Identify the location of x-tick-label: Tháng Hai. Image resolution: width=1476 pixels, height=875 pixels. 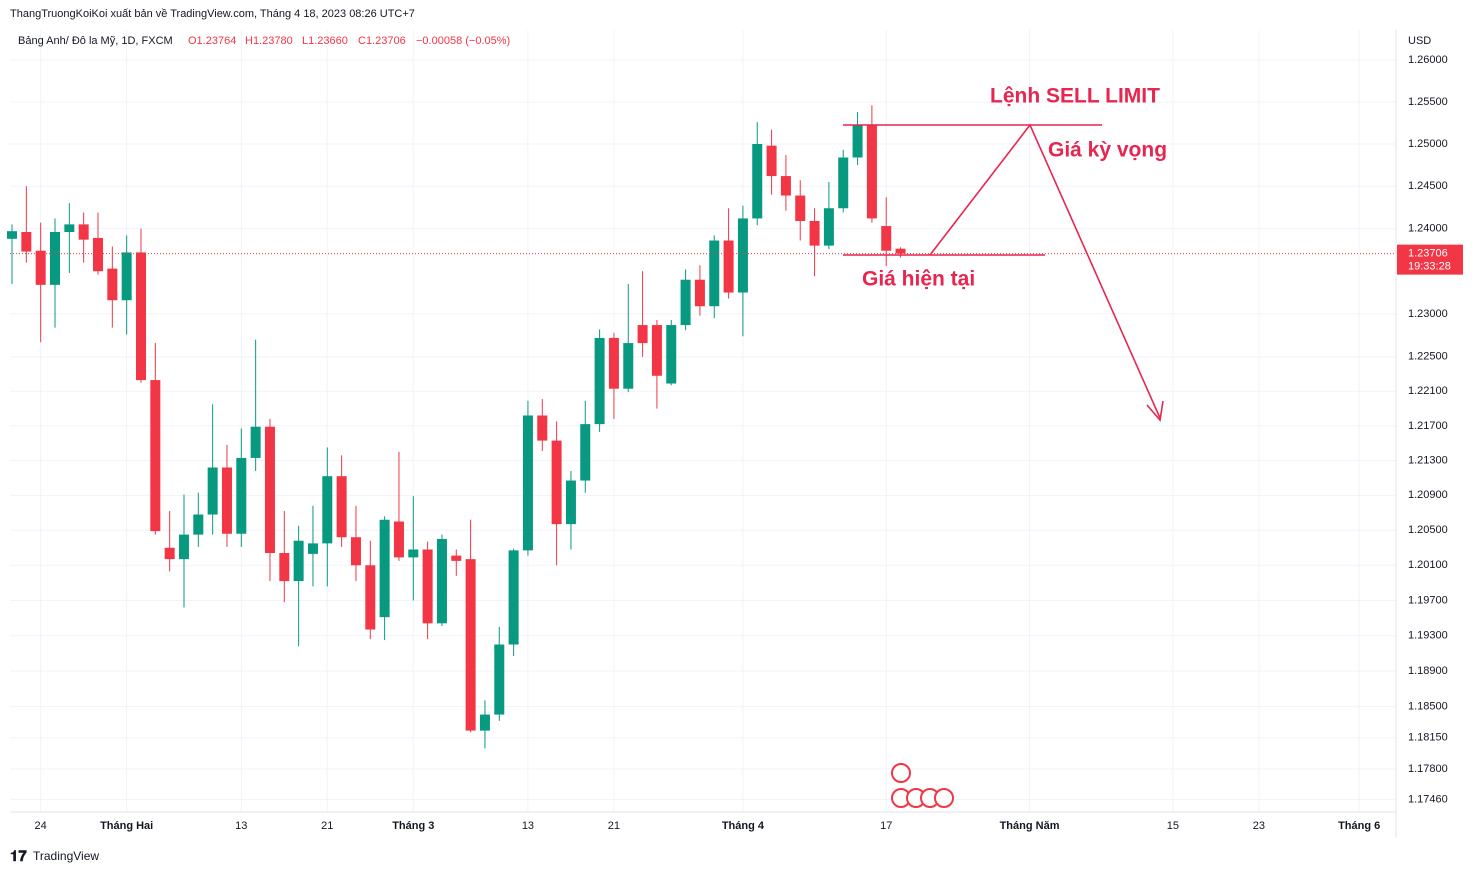
(126, 826).